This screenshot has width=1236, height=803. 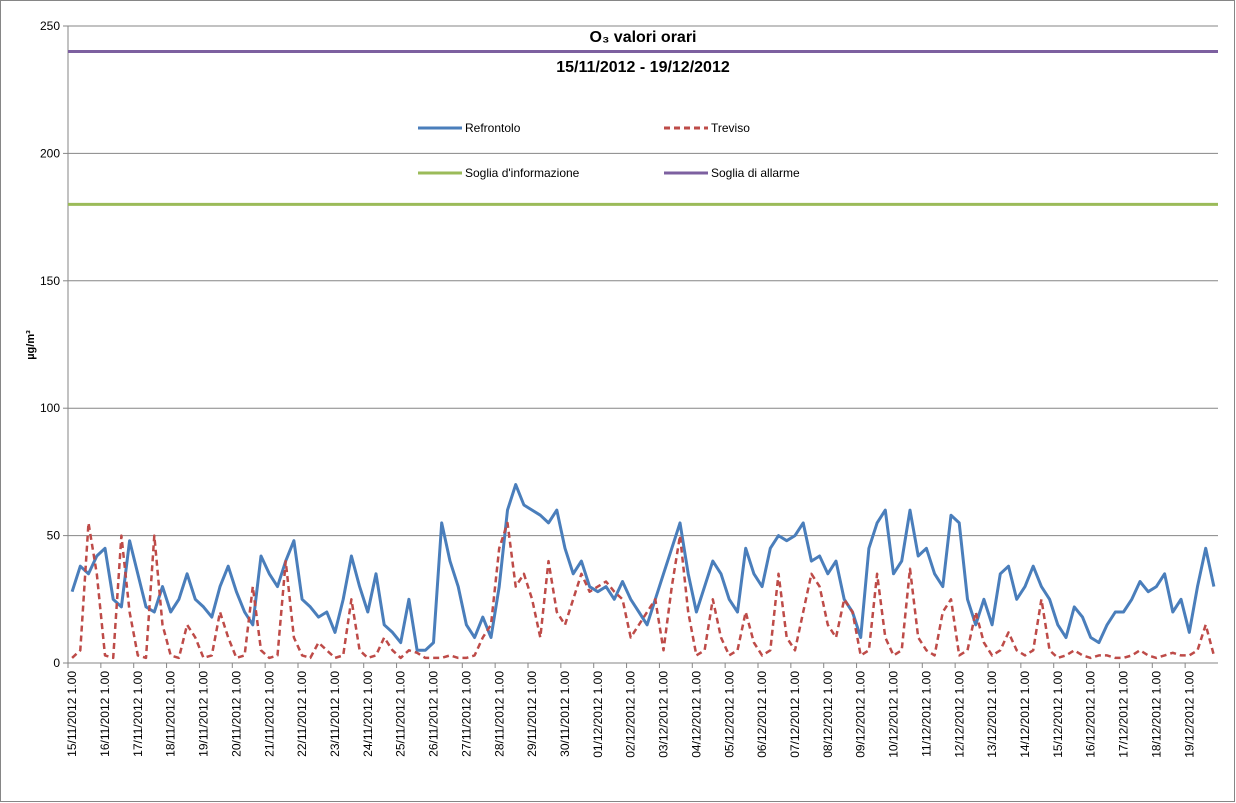 What do you see at coordinates (730, 128) in the screenshot?
I see `legend-label: Treviso` at bounding box center [730, 128].